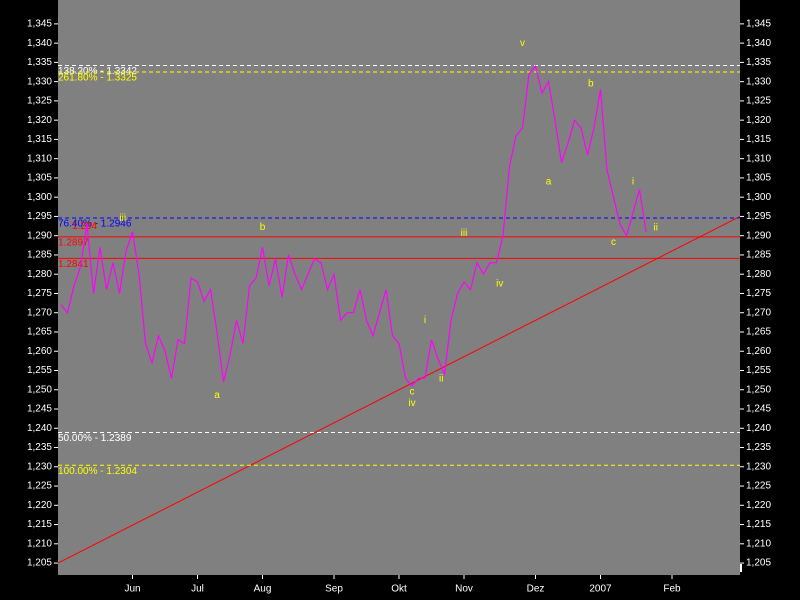 The image size is (800, 600). Describe the element at coordinates (39, 216) in the screenshot. I see `y-tick-label: 1,295` at that location.